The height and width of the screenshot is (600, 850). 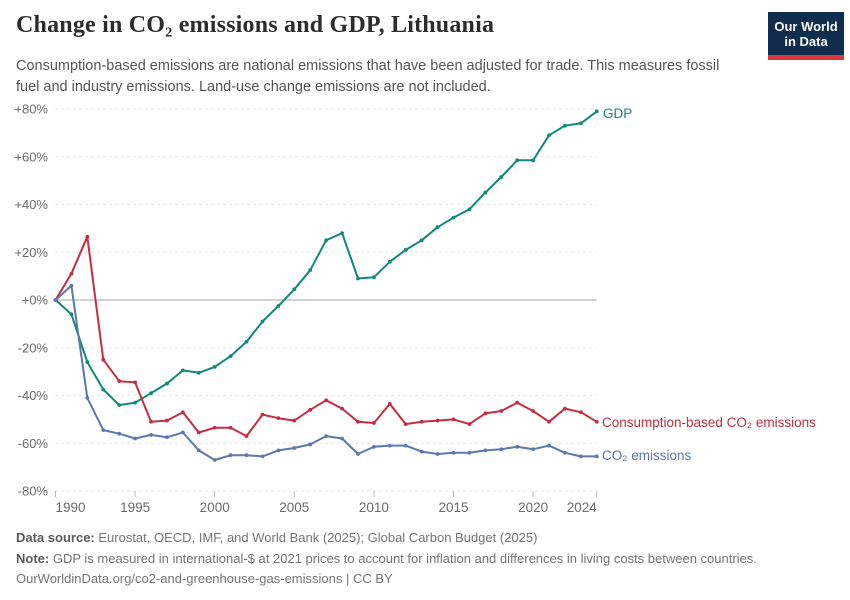 What do you see at coordinates (198, 372) in the screenshot?
I see `data-point-gdp-1999` at bounding box center [198, 372].